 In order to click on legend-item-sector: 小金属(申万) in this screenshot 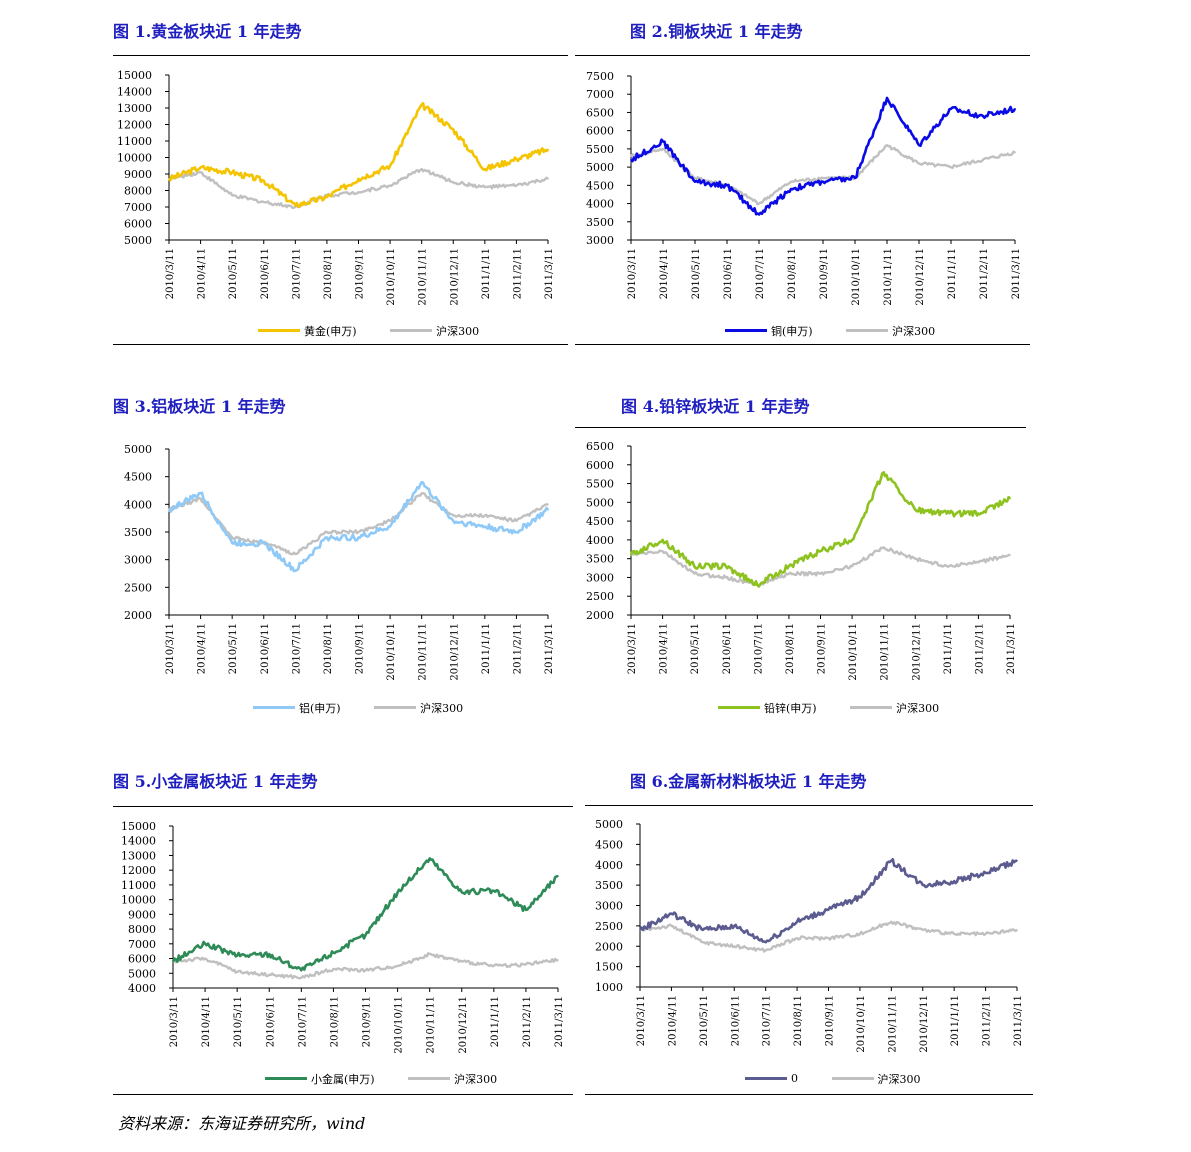, I will do `click(320, 1079)`.